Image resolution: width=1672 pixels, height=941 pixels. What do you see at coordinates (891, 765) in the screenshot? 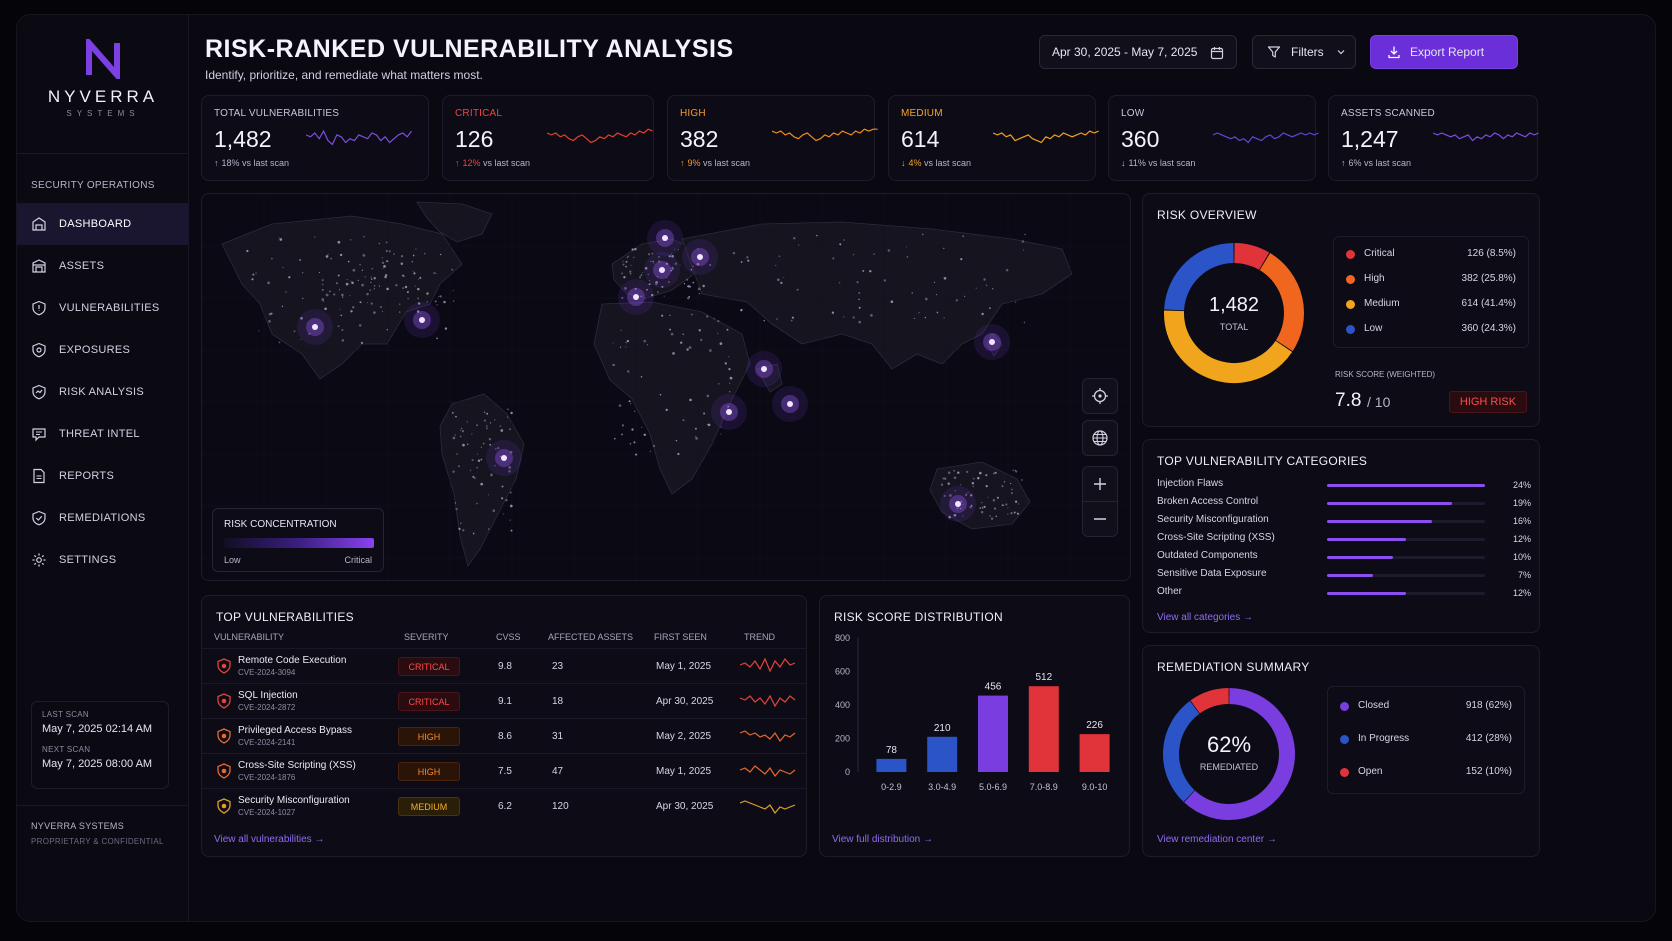
I see `bar-0-2.9` at bounding box center [891, 765].